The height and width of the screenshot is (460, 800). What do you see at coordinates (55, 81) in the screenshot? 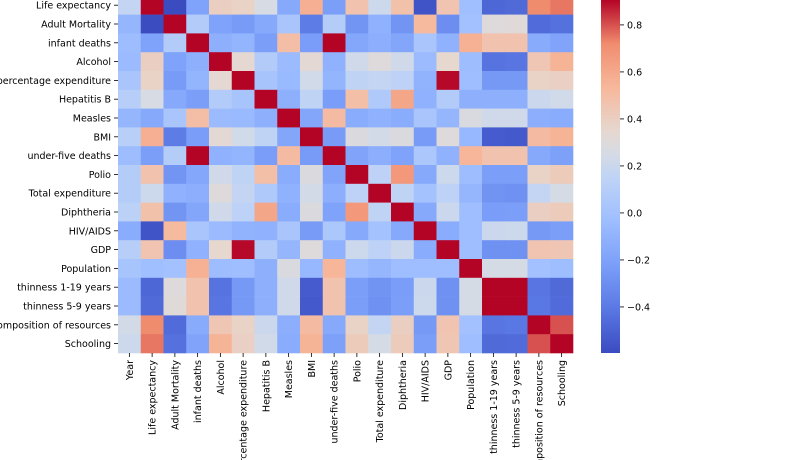
I see `y-tick-label: percentage expenditure` at bounding box center [55, 81].